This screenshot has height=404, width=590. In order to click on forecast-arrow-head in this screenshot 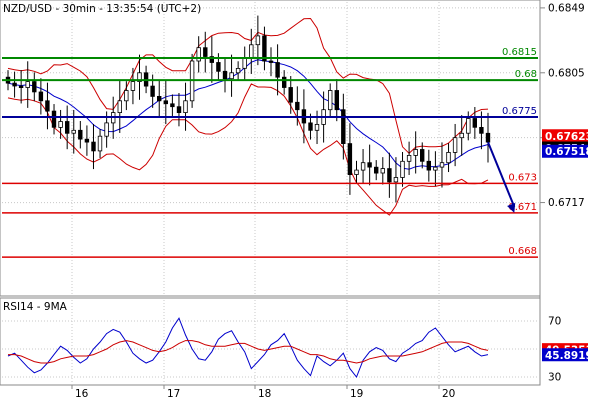, I will do `click(511, 207)`.